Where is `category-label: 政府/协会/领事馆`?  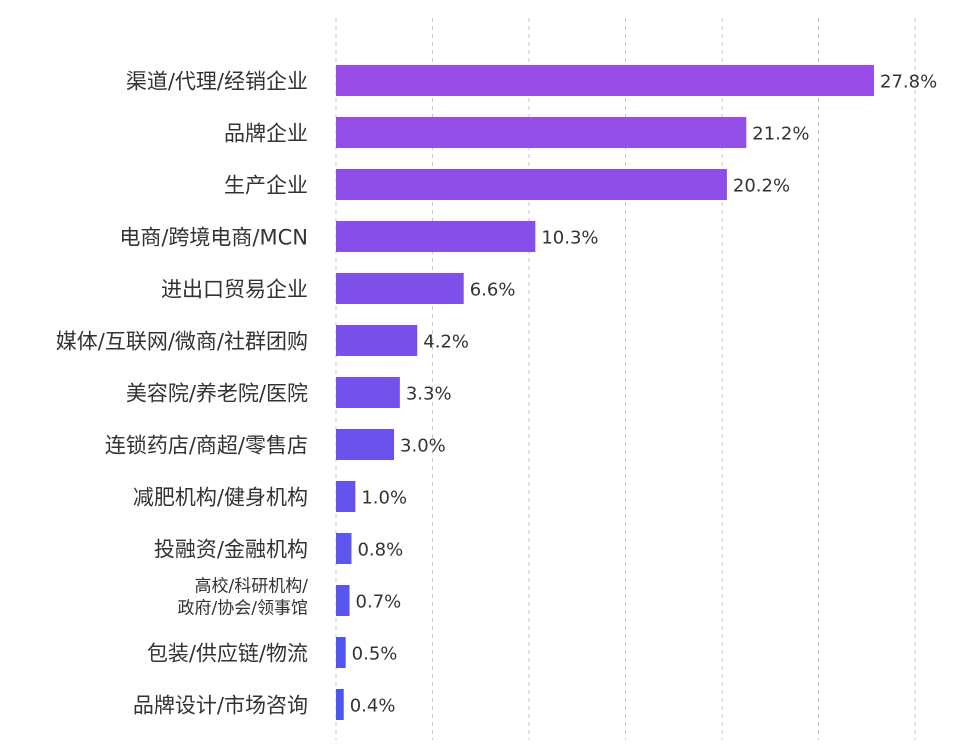 category-label: 政府/协会/领事馆 is located at coordinates (243, 609).